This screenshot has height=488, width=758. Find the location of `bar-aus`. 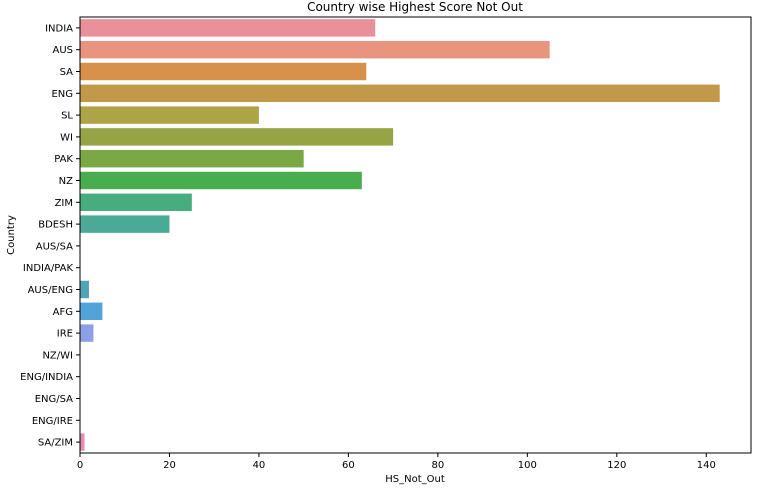

bar-aus is located at coordinates (315, 49).